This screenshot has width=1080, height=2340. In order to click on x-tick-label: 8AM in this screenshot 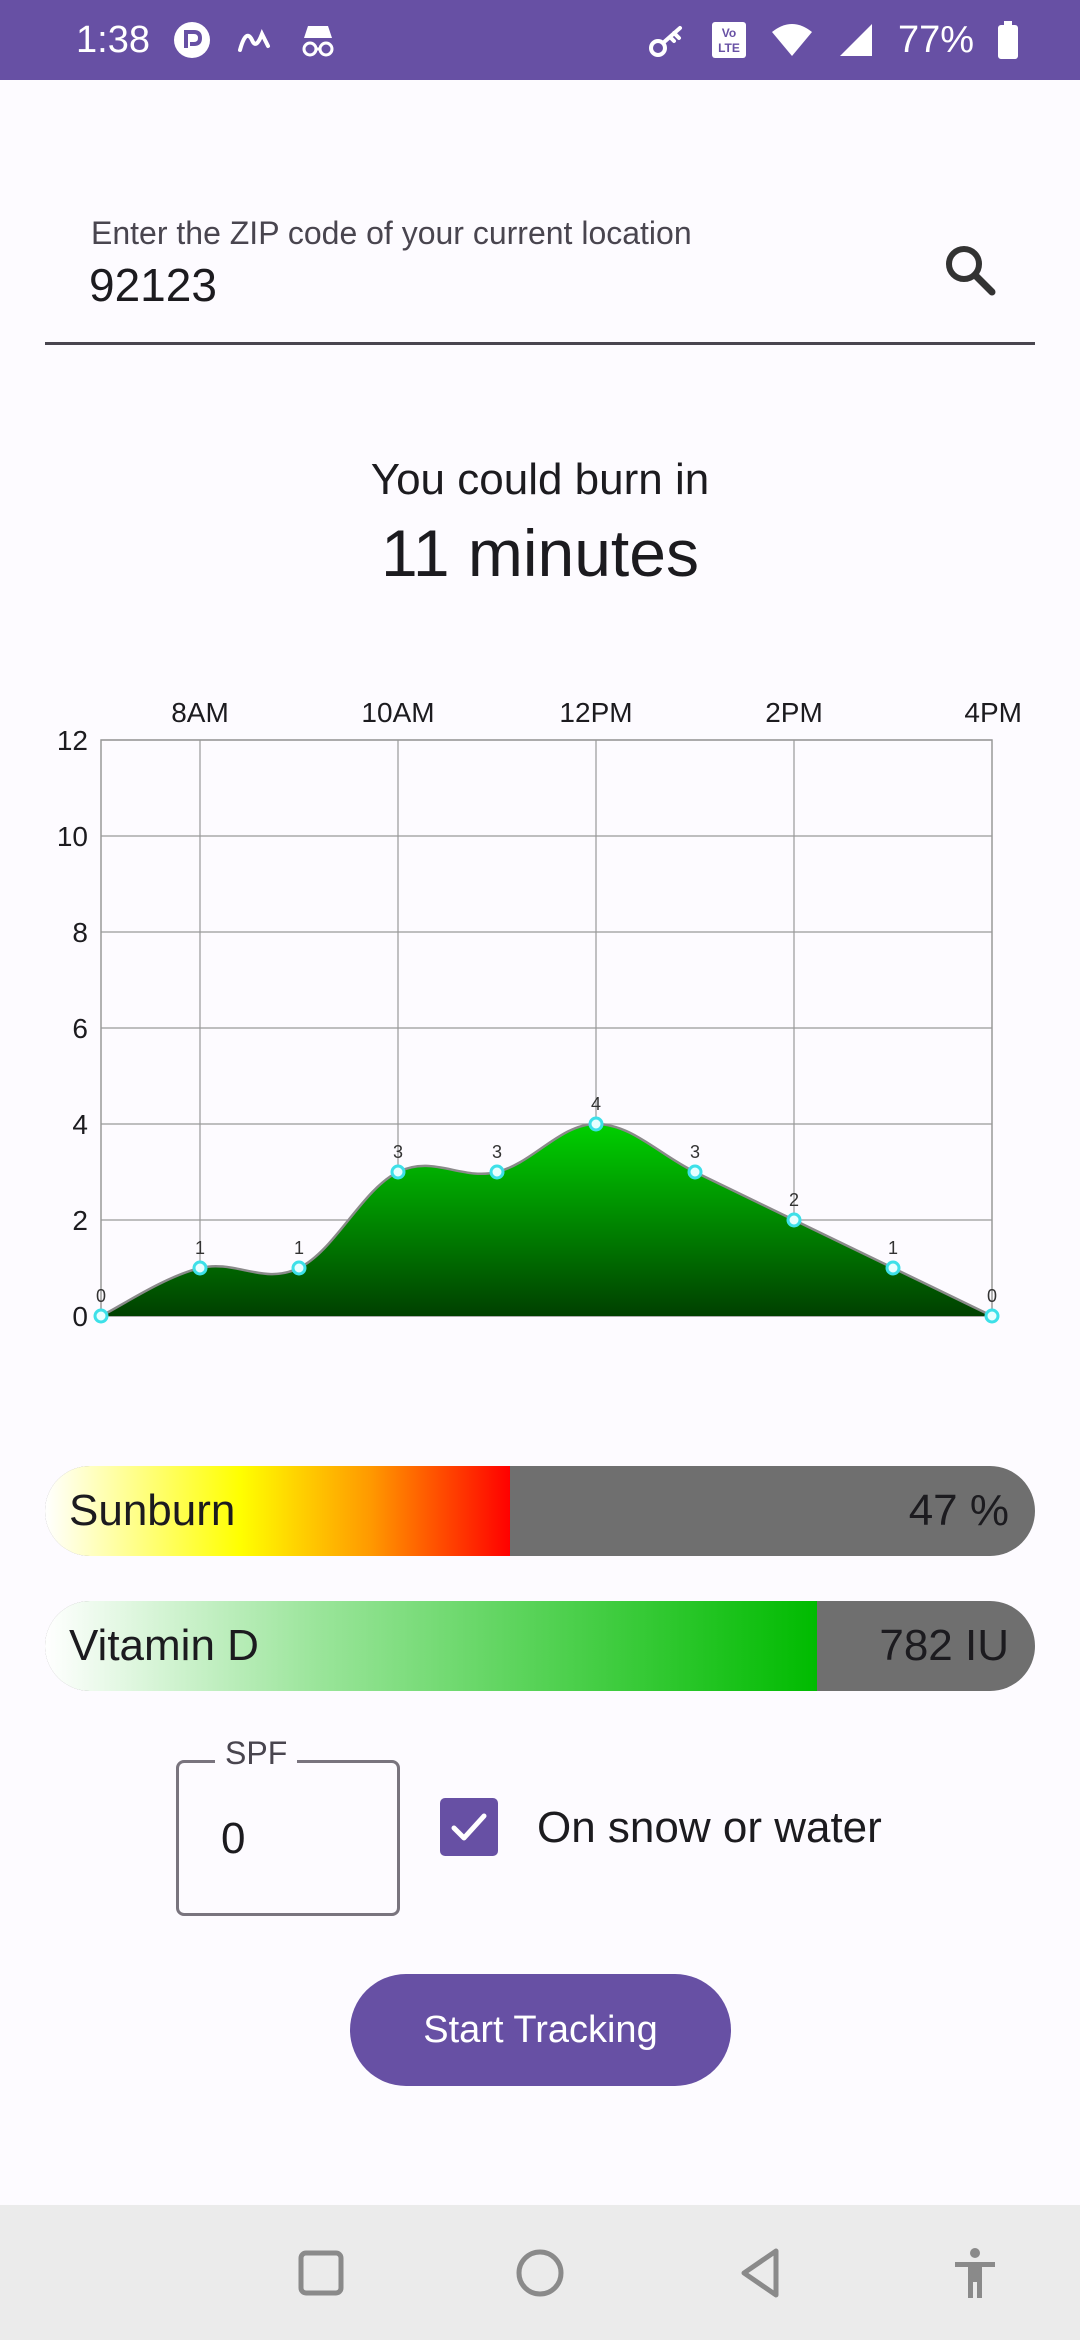, I will do `click(200, 712)`.